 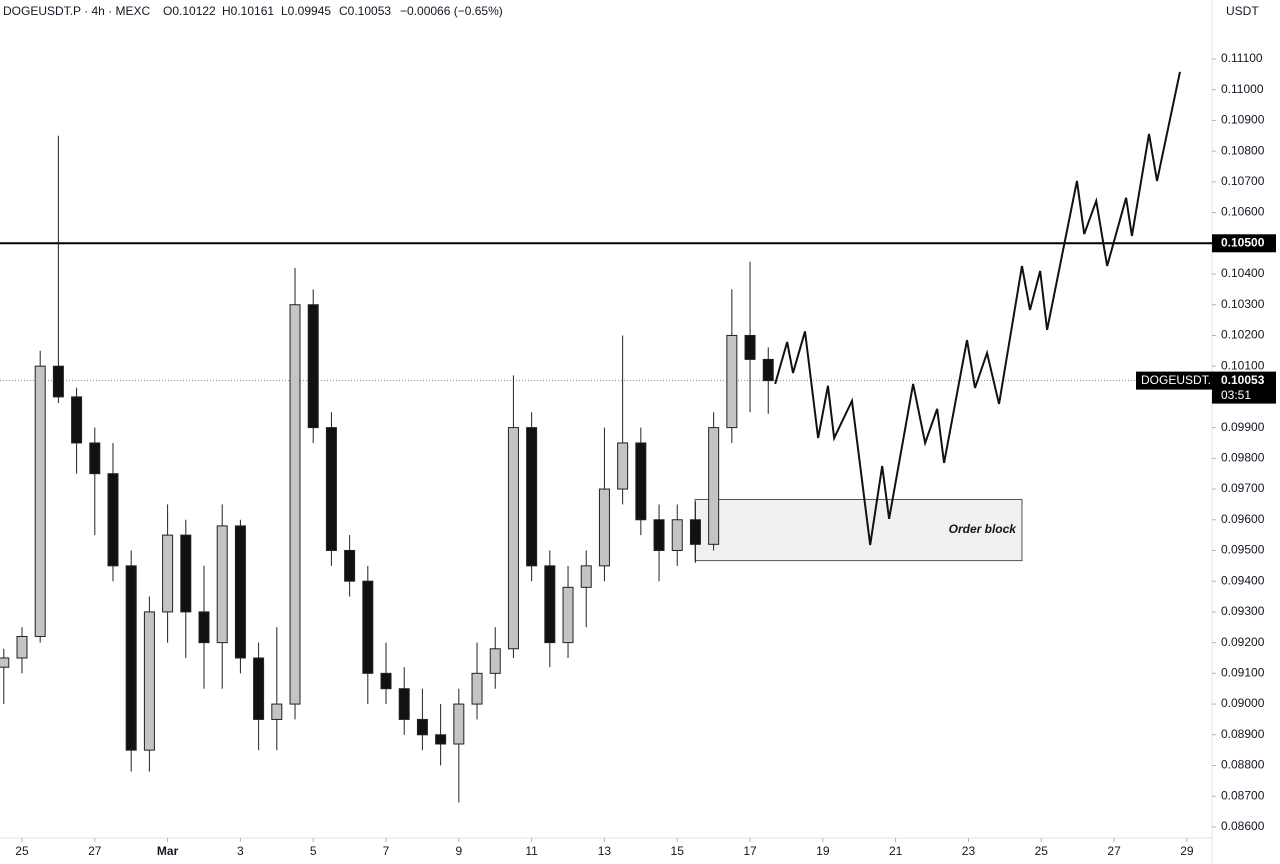 What do you see at coordinates (969, 851) in the screenshot?
I see `x-tick-label: 23` at bounding box center [969, 851].